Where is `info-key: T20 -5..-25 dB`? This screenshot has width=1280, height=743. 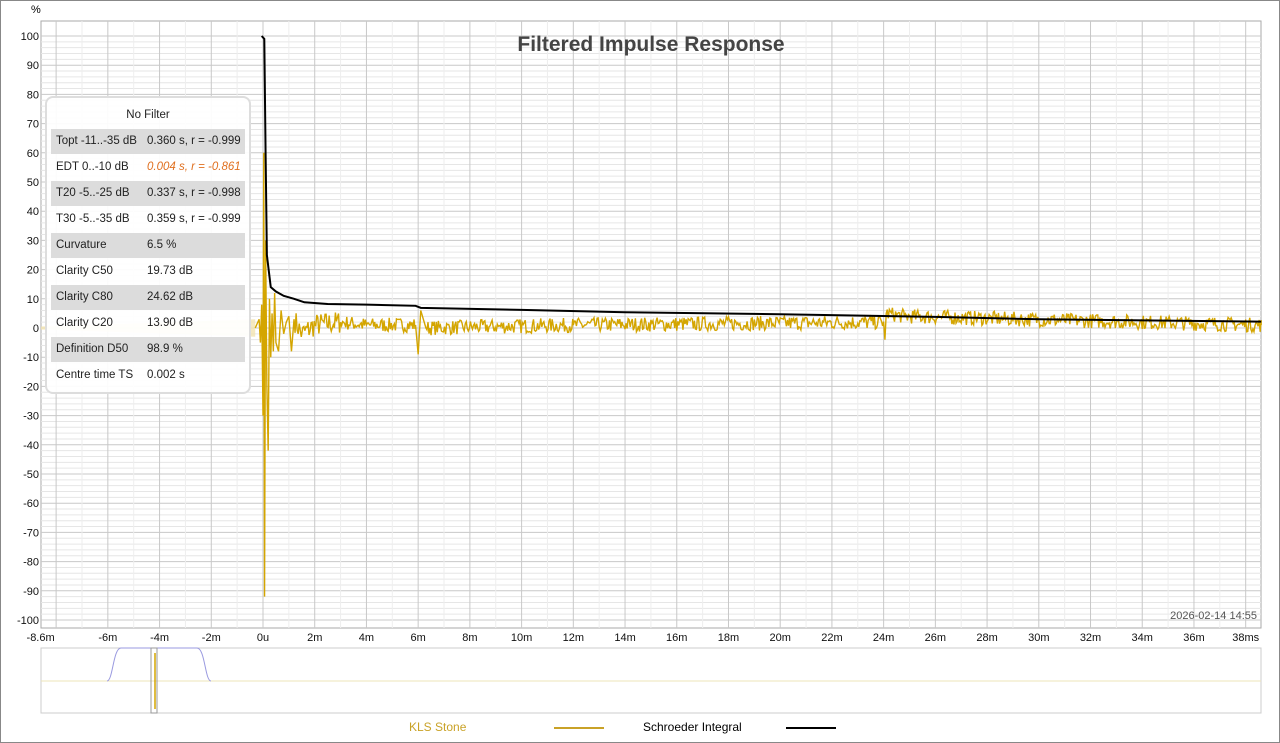
info-key: T20 -5..-25 dB is located at coordinates (93, 193).